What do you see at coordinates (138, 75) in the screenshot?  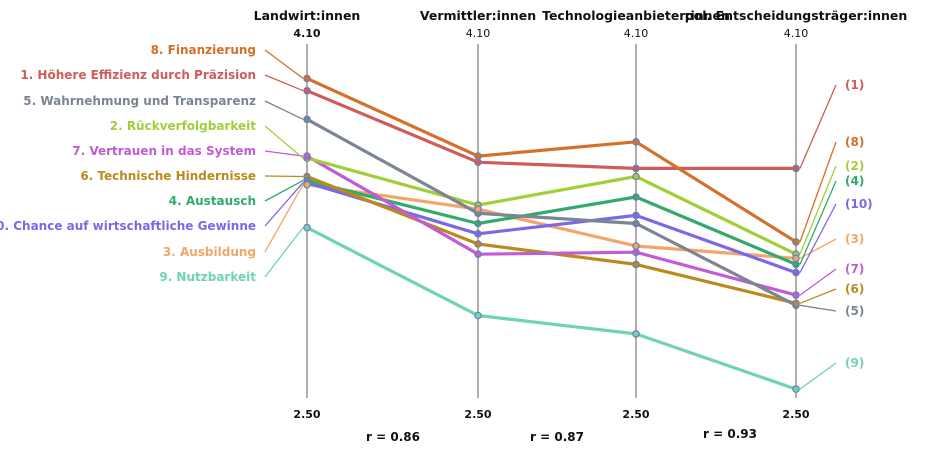 I see `series-label: 1. Höhere Effizienz durch Präzision` at bounding box center [138, 75].